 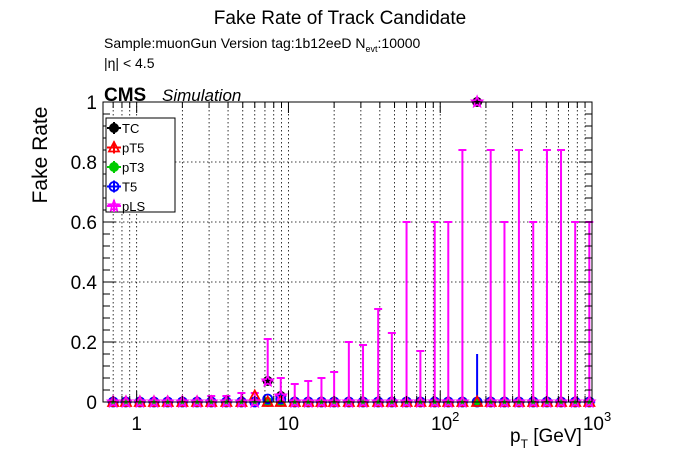 I want to click on sample-info-text: Sample:muonGun Version tag:1b12eeD N, so click(x=235, y=43).